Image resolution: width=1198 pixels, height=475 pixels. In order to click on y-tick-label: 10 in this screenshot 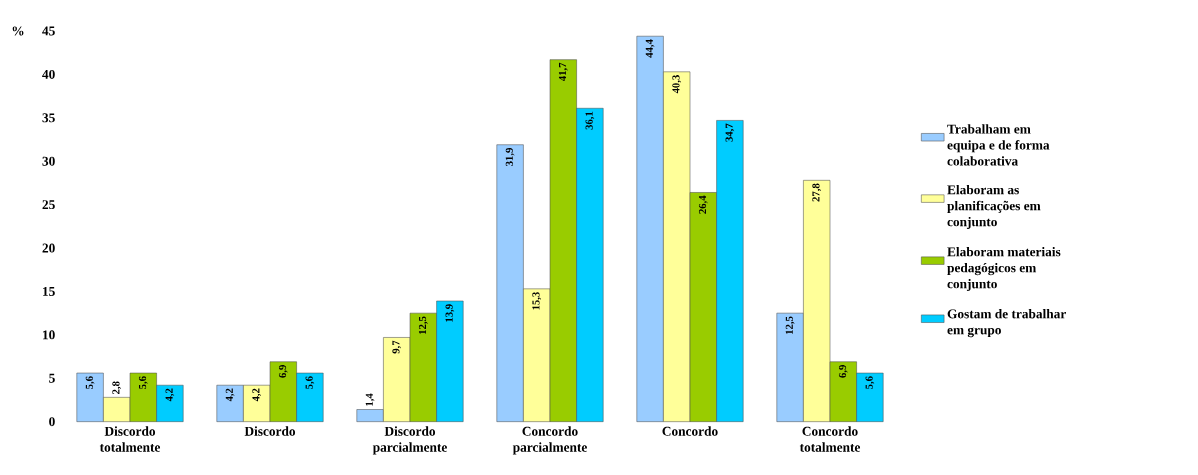, I will do `click(49, 335)`.